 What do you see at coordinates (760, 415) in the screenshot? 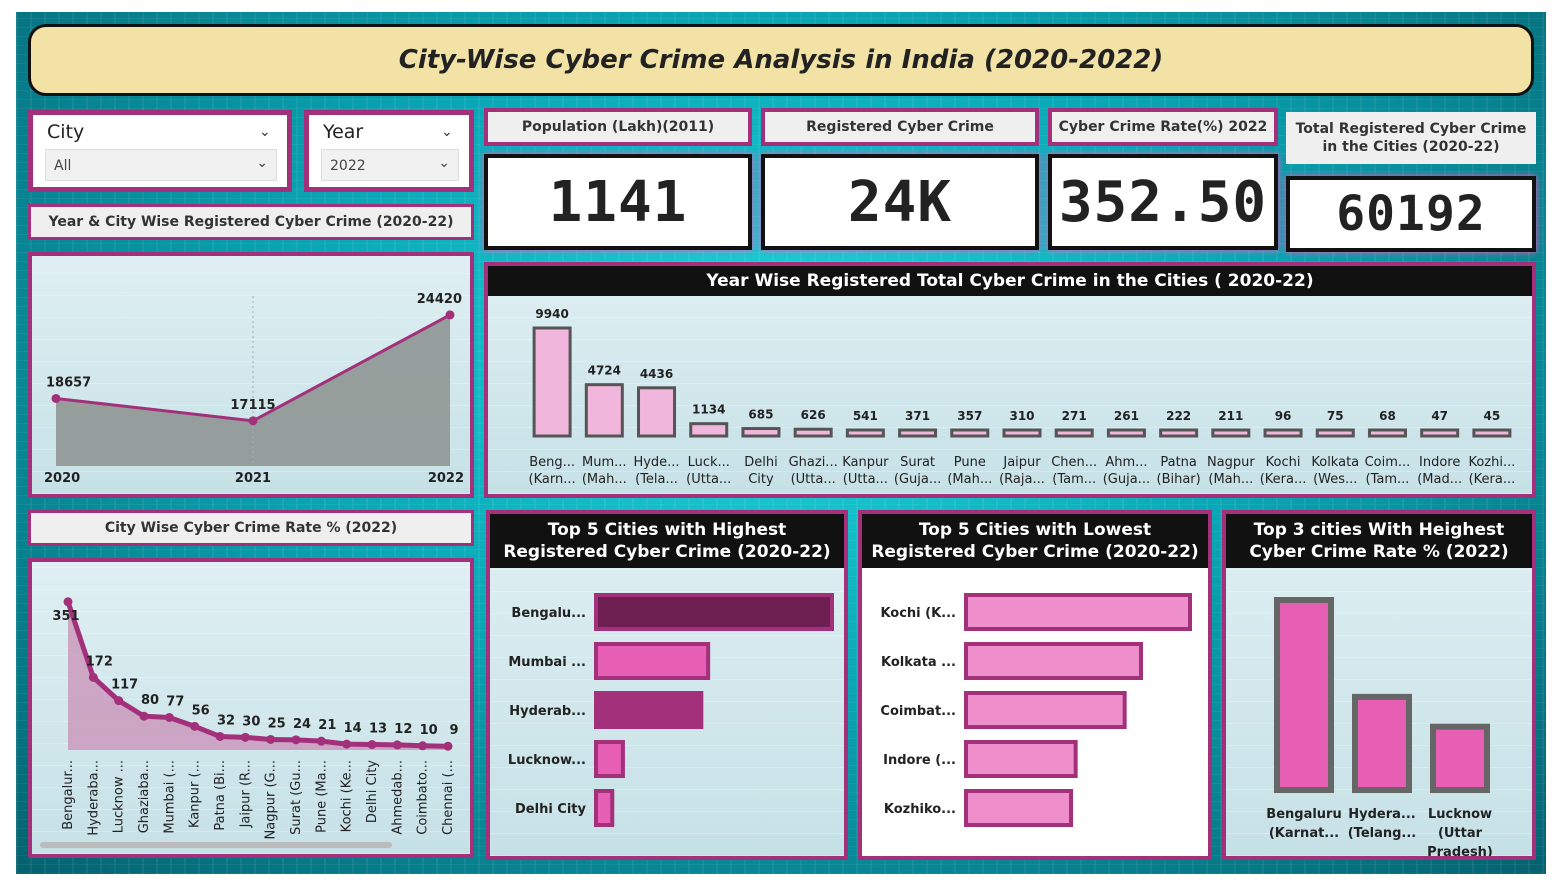
I see `data-label: 685` at bounding box center [760, 415].